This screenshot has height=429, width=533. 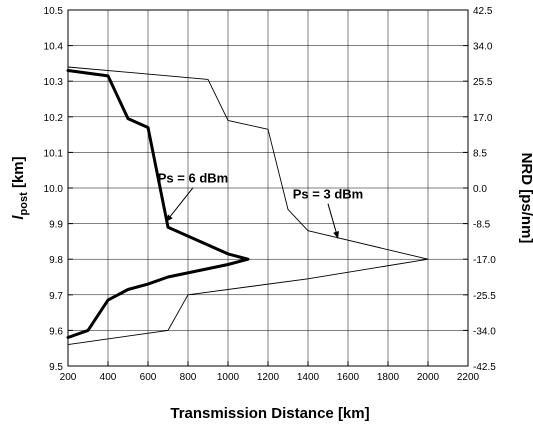 What do you see at coordinates (56, 367) in the screenshot?
I see `y-tick-label: 9.5` at bounding box center [56, 367].